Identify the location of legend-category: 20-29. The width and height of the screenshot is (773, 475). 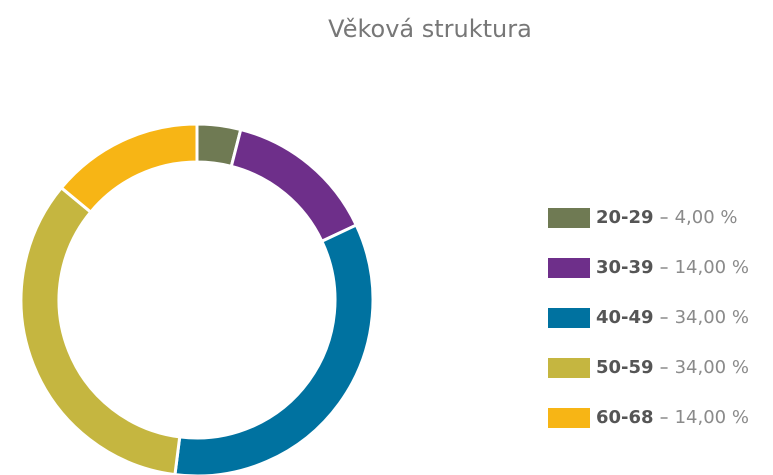
(625, 217).